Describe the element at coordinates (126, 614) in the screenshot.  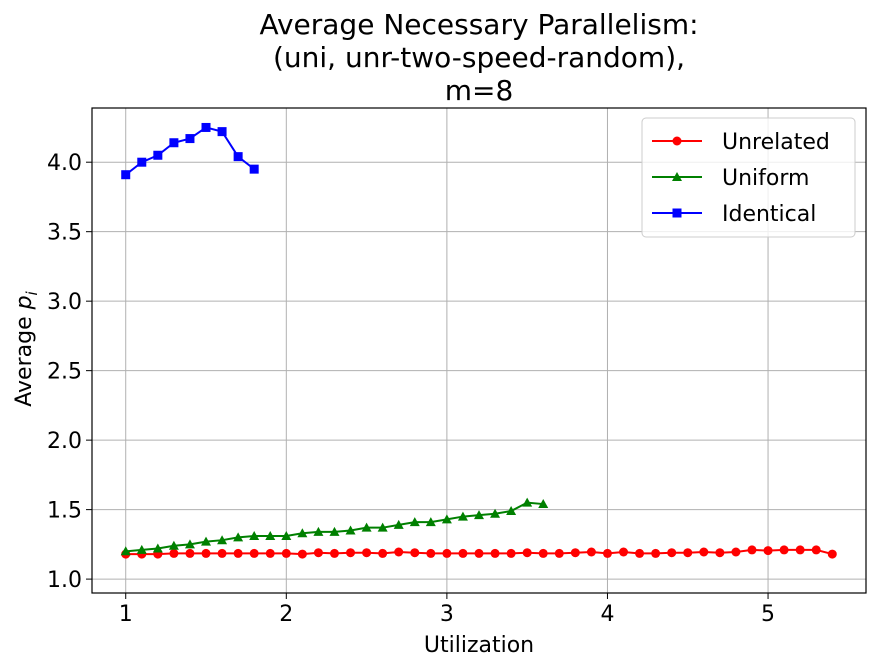
I see `x-tick-label: 1` at that location.